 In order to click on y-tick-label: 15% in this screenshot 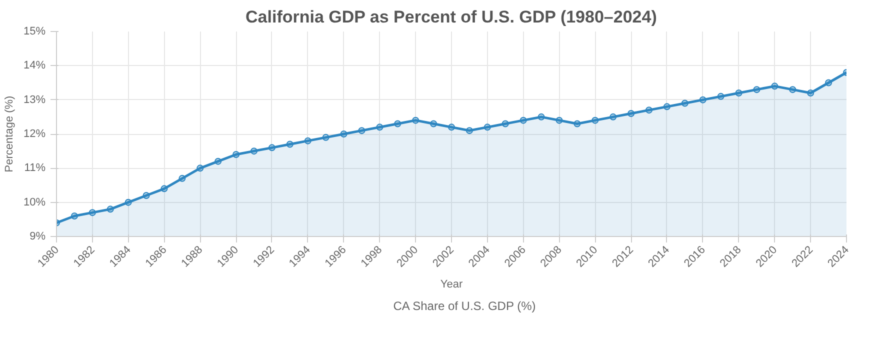, I will do `click(34, 32)`.